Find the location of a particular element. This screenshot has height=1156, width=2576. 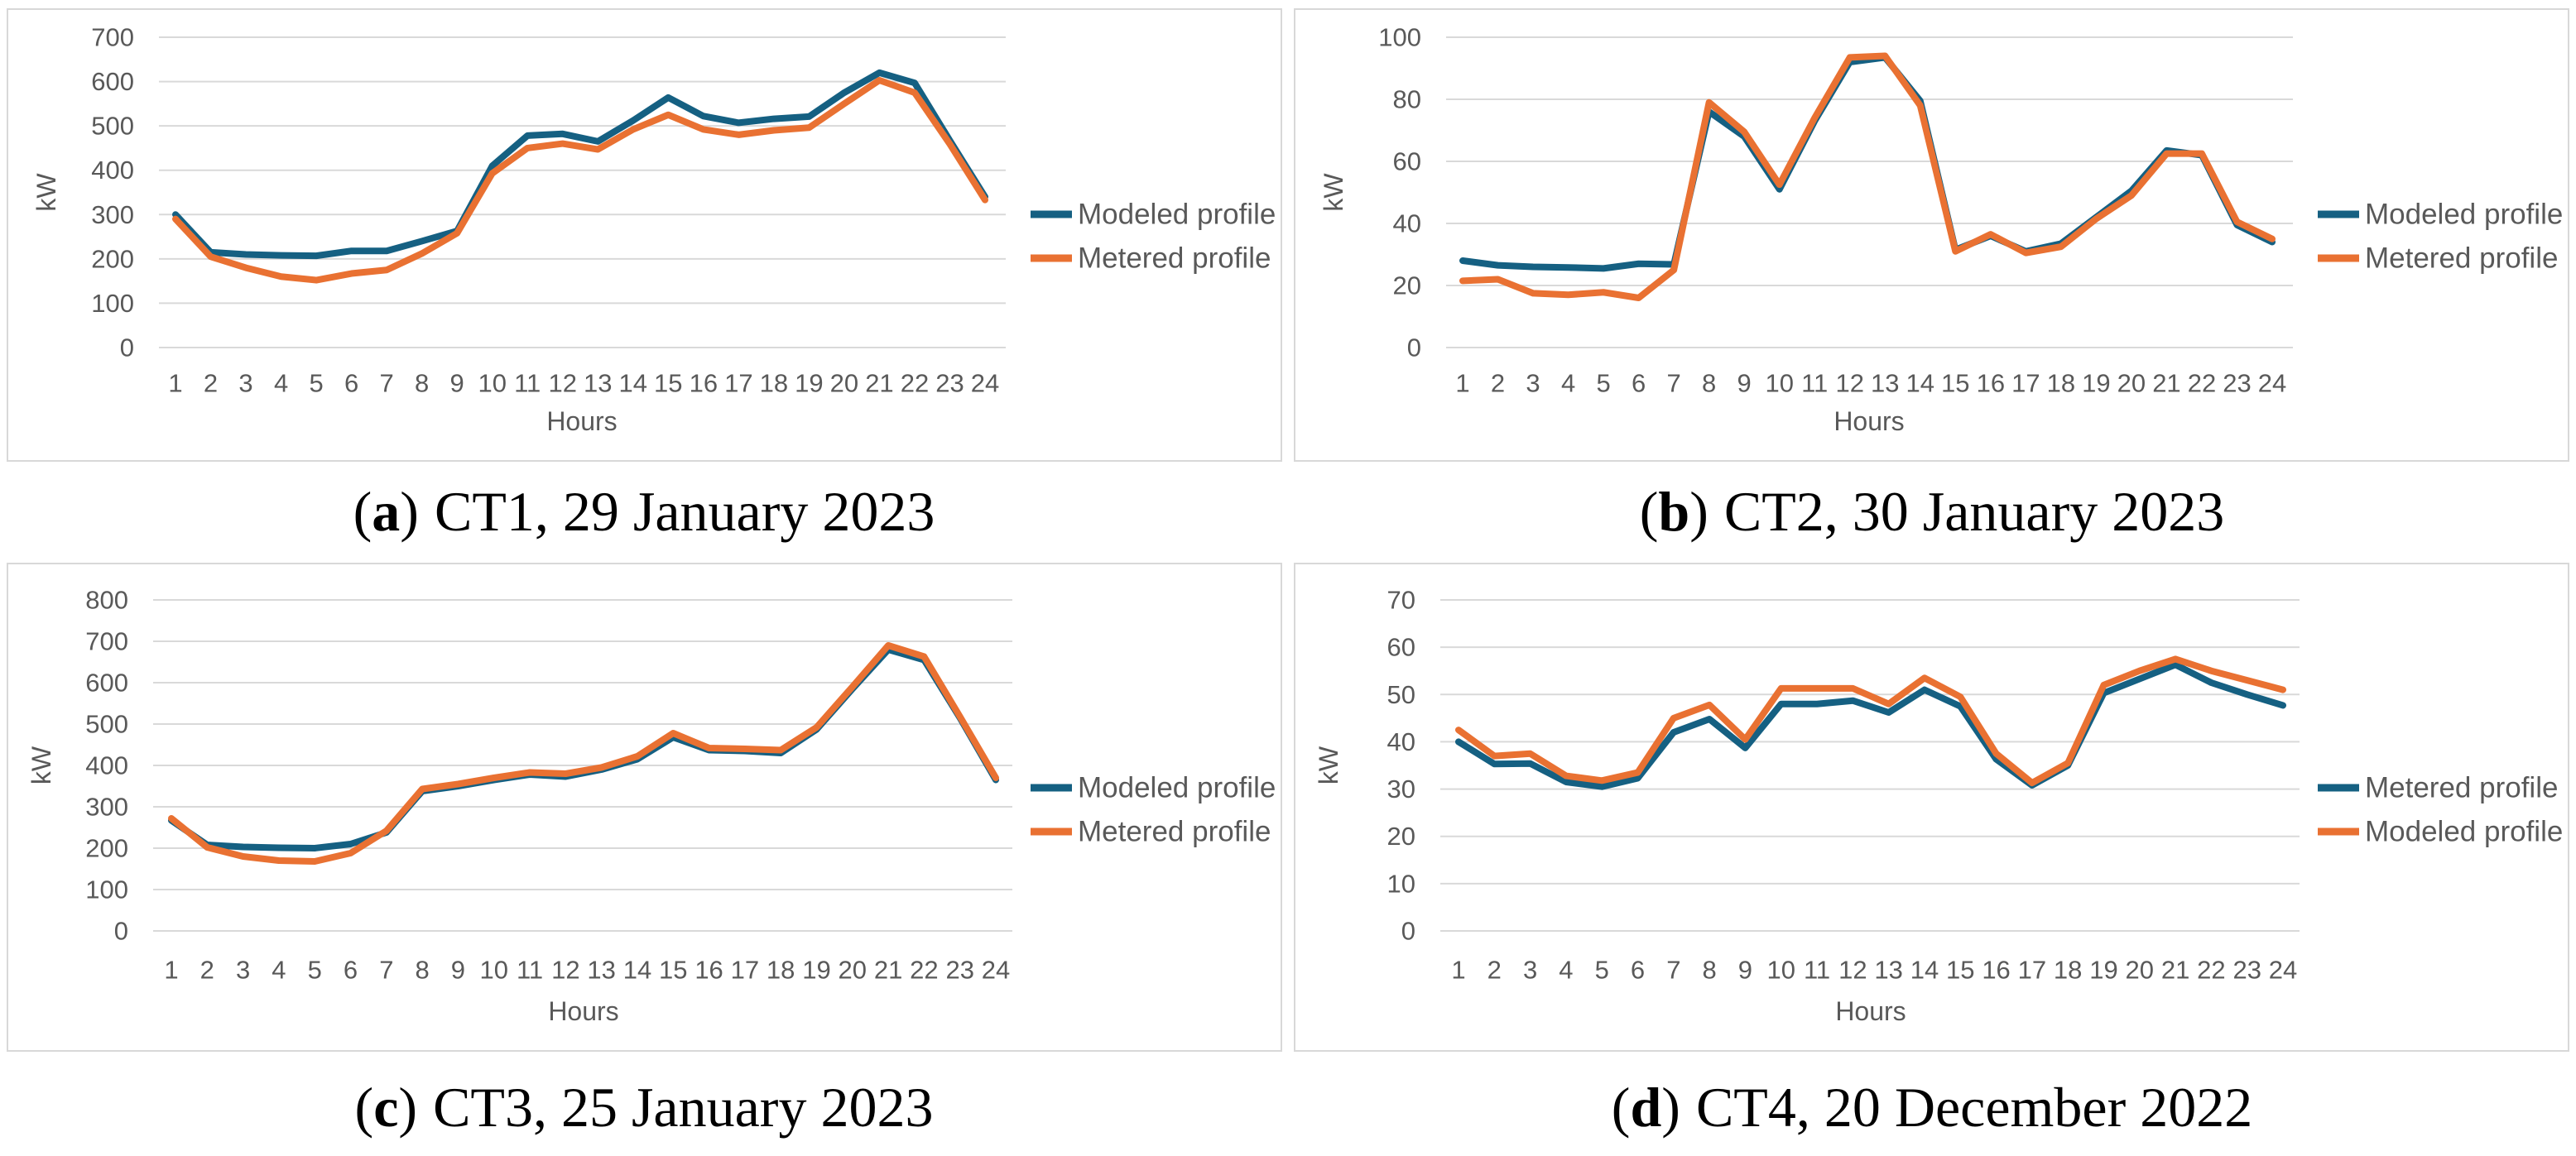

y-tick-label-10: 10 is located at coordinates (1401, 883).